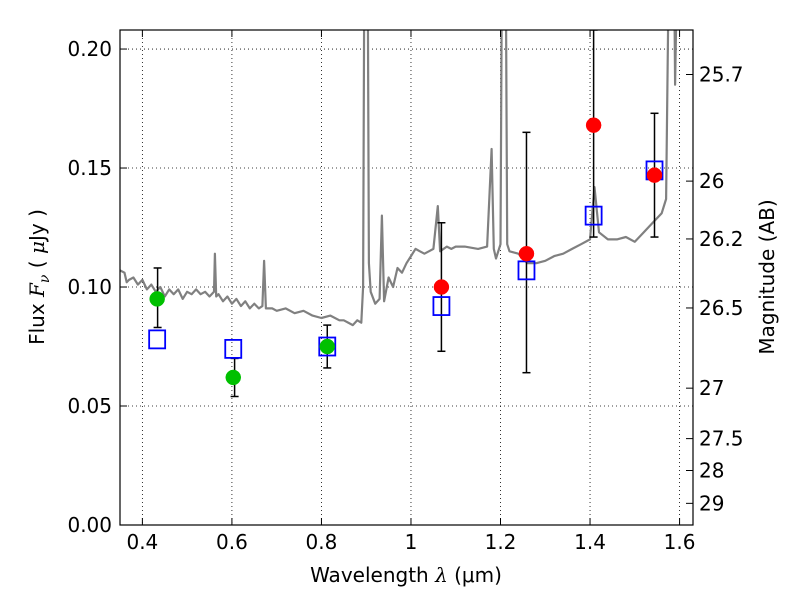  Describe the element at coordinates (411, 542) in the screenshot. I see `x-tick-label: 1` at that location.